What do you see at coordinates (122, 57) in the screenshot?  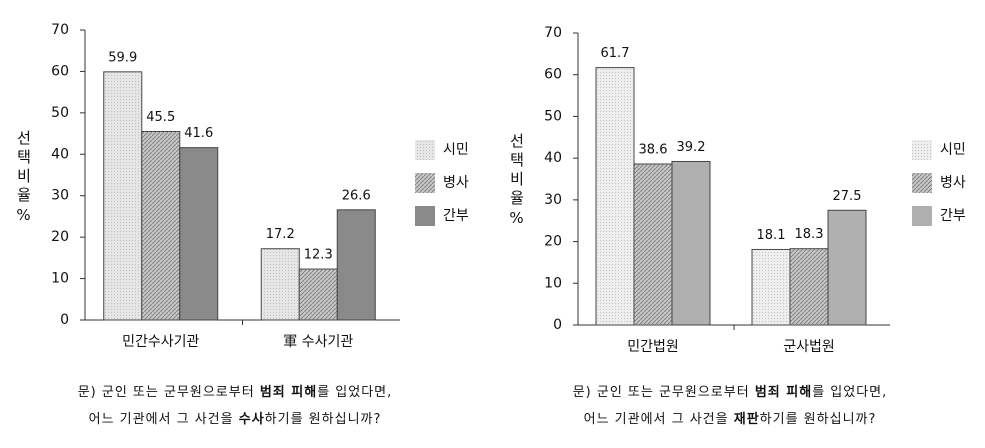 I see `data-label: 59.9` at bounding box center [122, 57].